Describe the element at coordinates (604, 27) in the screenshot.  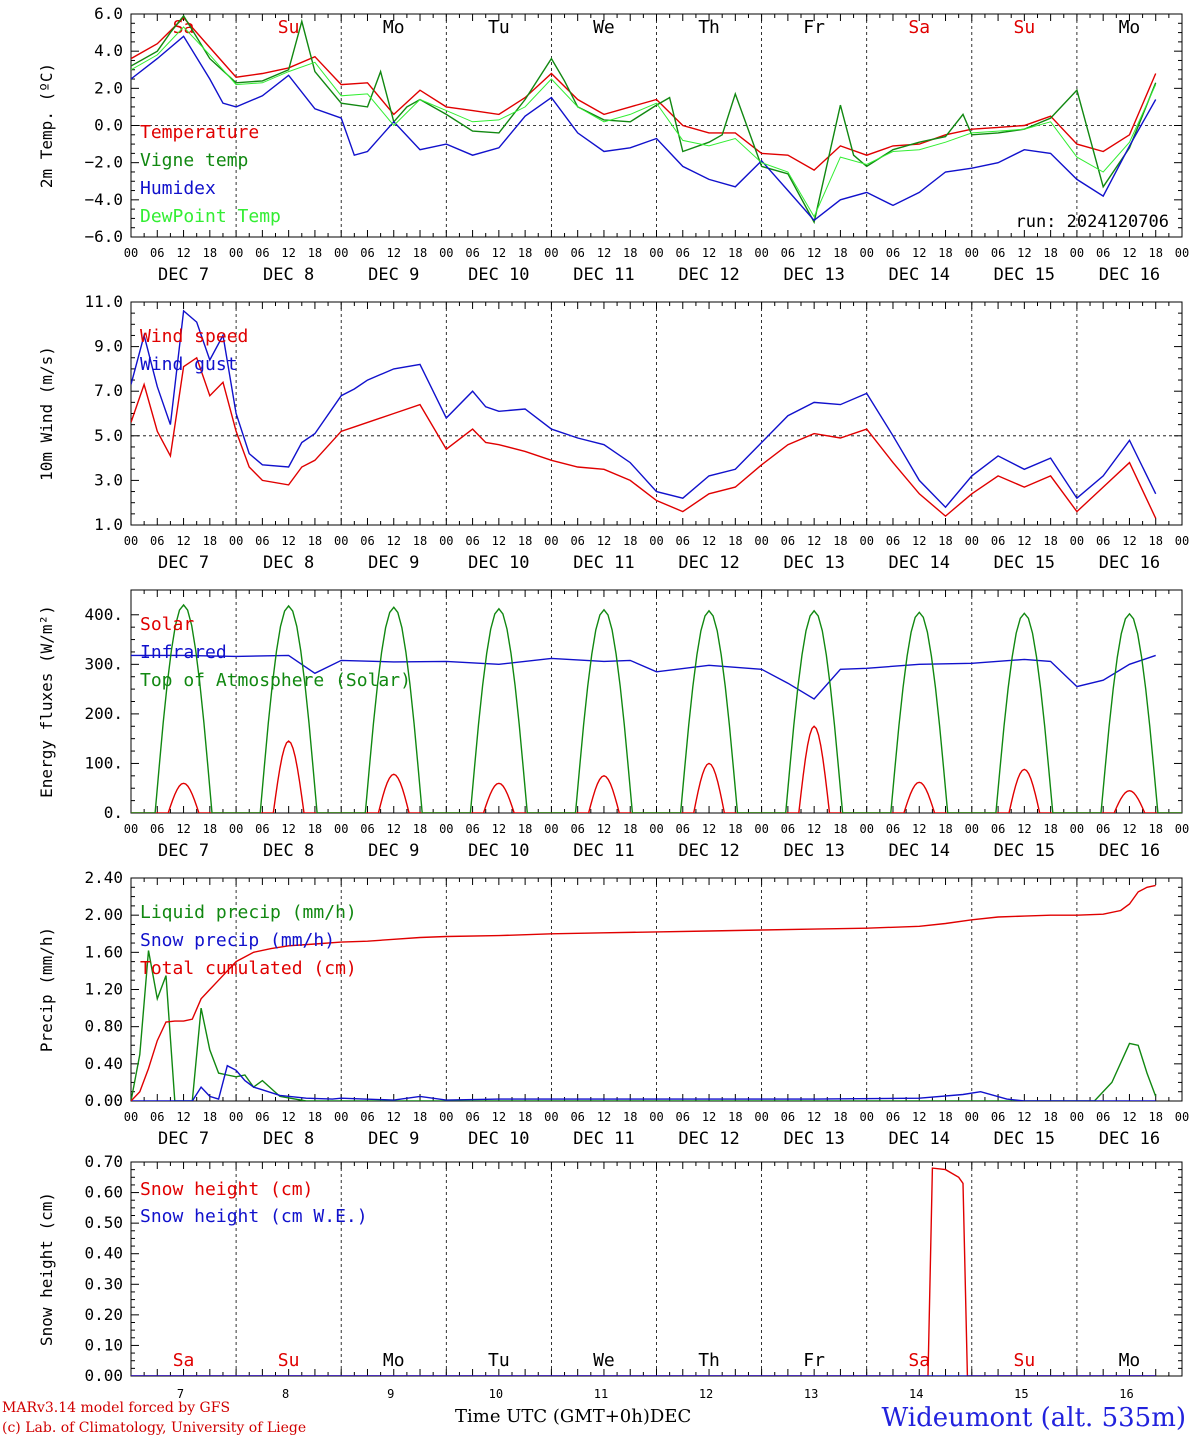
I see `weekday-label: We` at that location.